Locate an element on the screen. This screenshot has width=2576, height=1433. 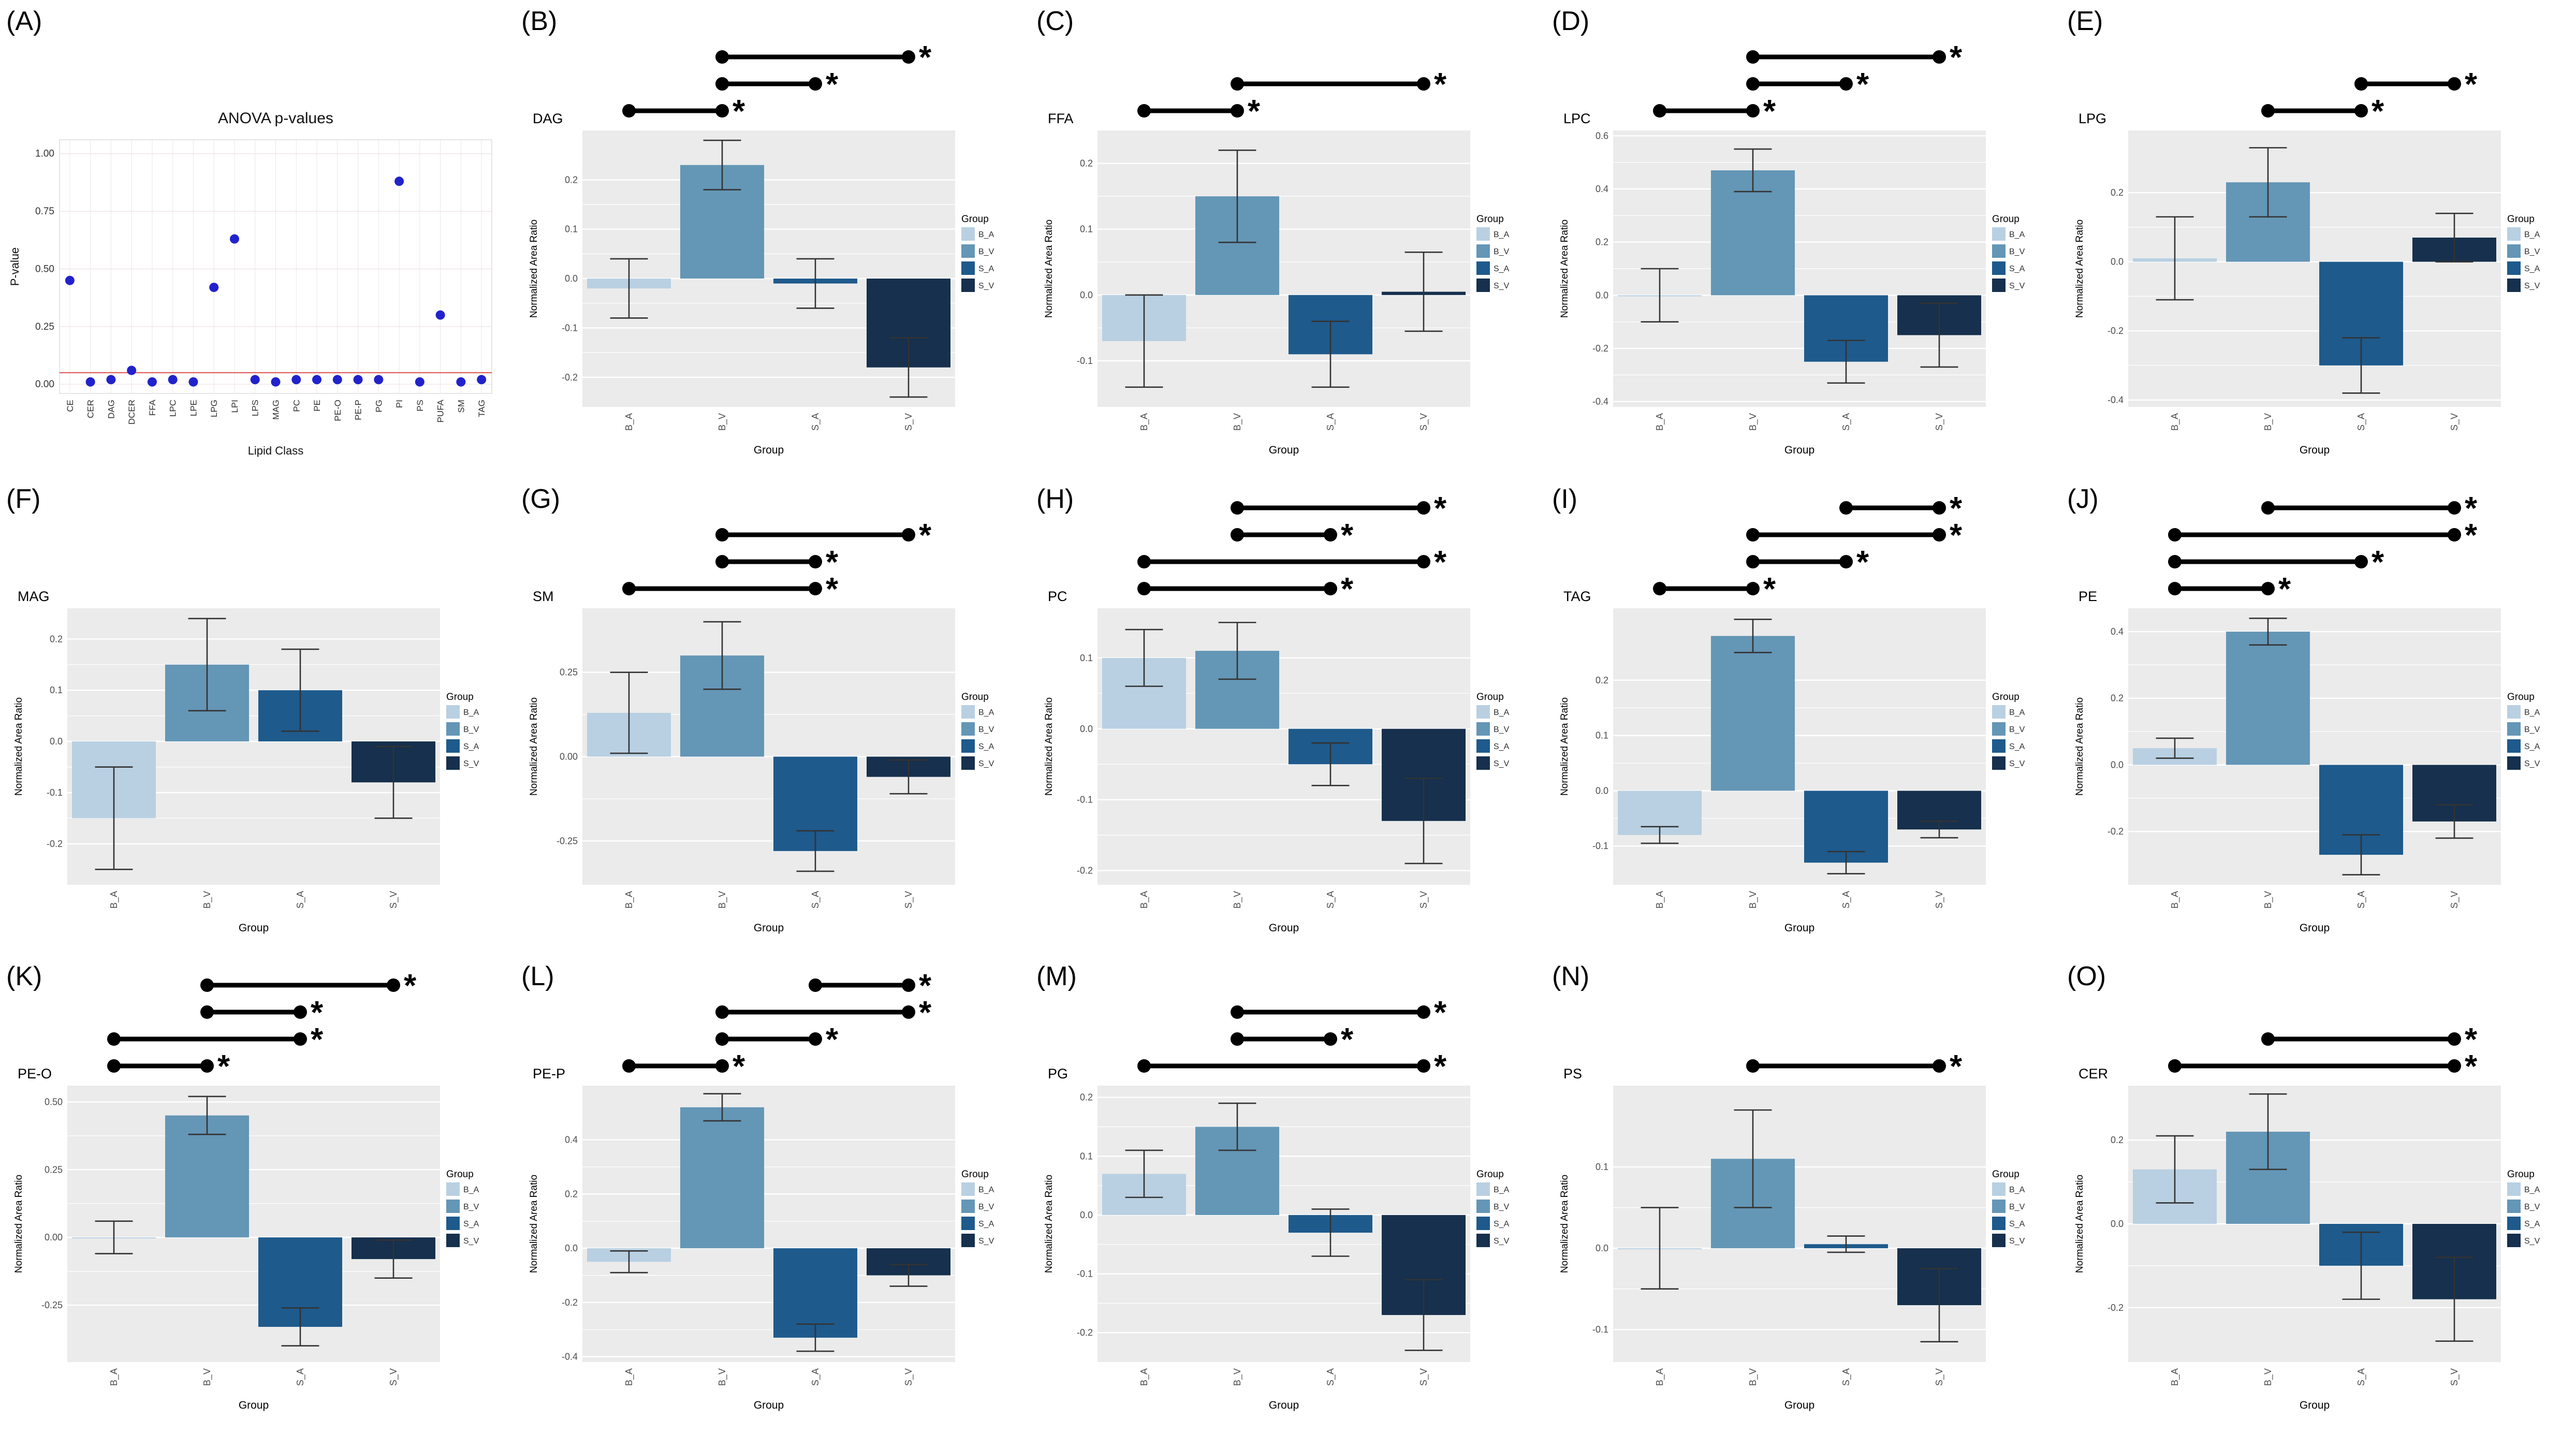
panel-letter: (G) is located at coordinates (541, 499).